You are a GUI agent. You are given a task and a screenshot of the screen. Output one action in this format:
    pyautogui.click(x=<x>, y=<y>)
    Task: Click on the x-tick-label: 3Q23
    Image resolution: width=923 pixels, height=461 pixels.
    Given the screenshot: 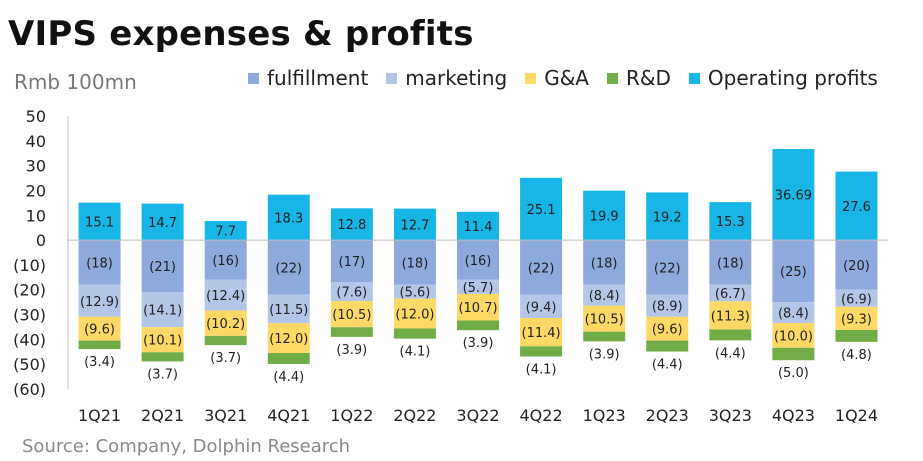 What is the action you would take?
    pyautogui.click(x=730, y=415)
    